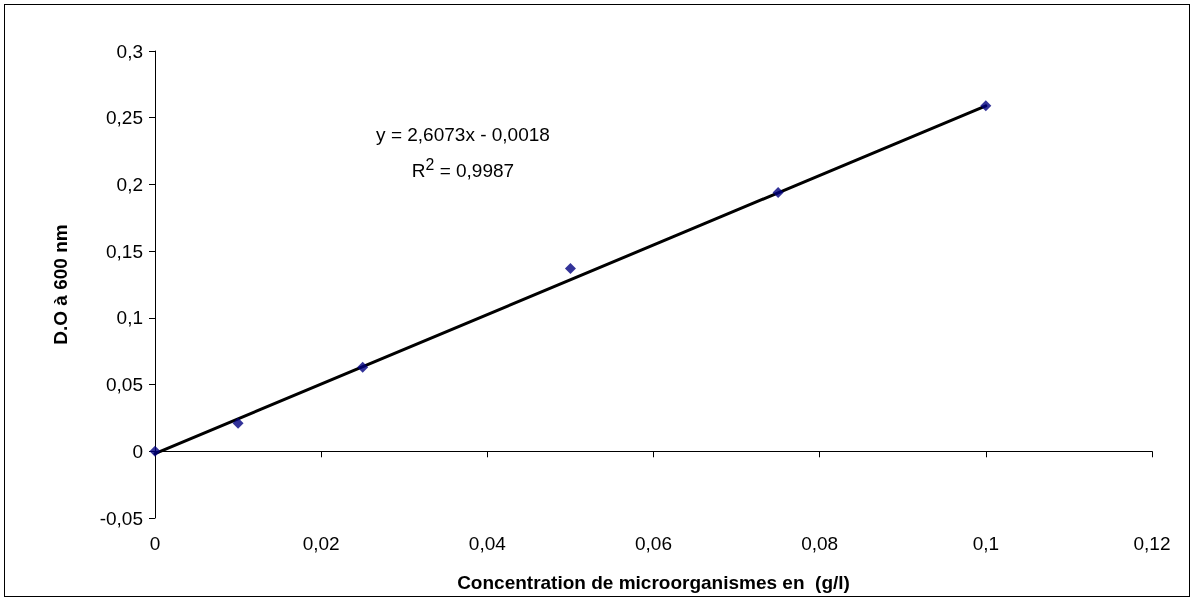 The image size is (1196, 603). Describe the element at coordinates (321, 543) in the screenshot. I see `x-tick-label: 0,02` at that location.